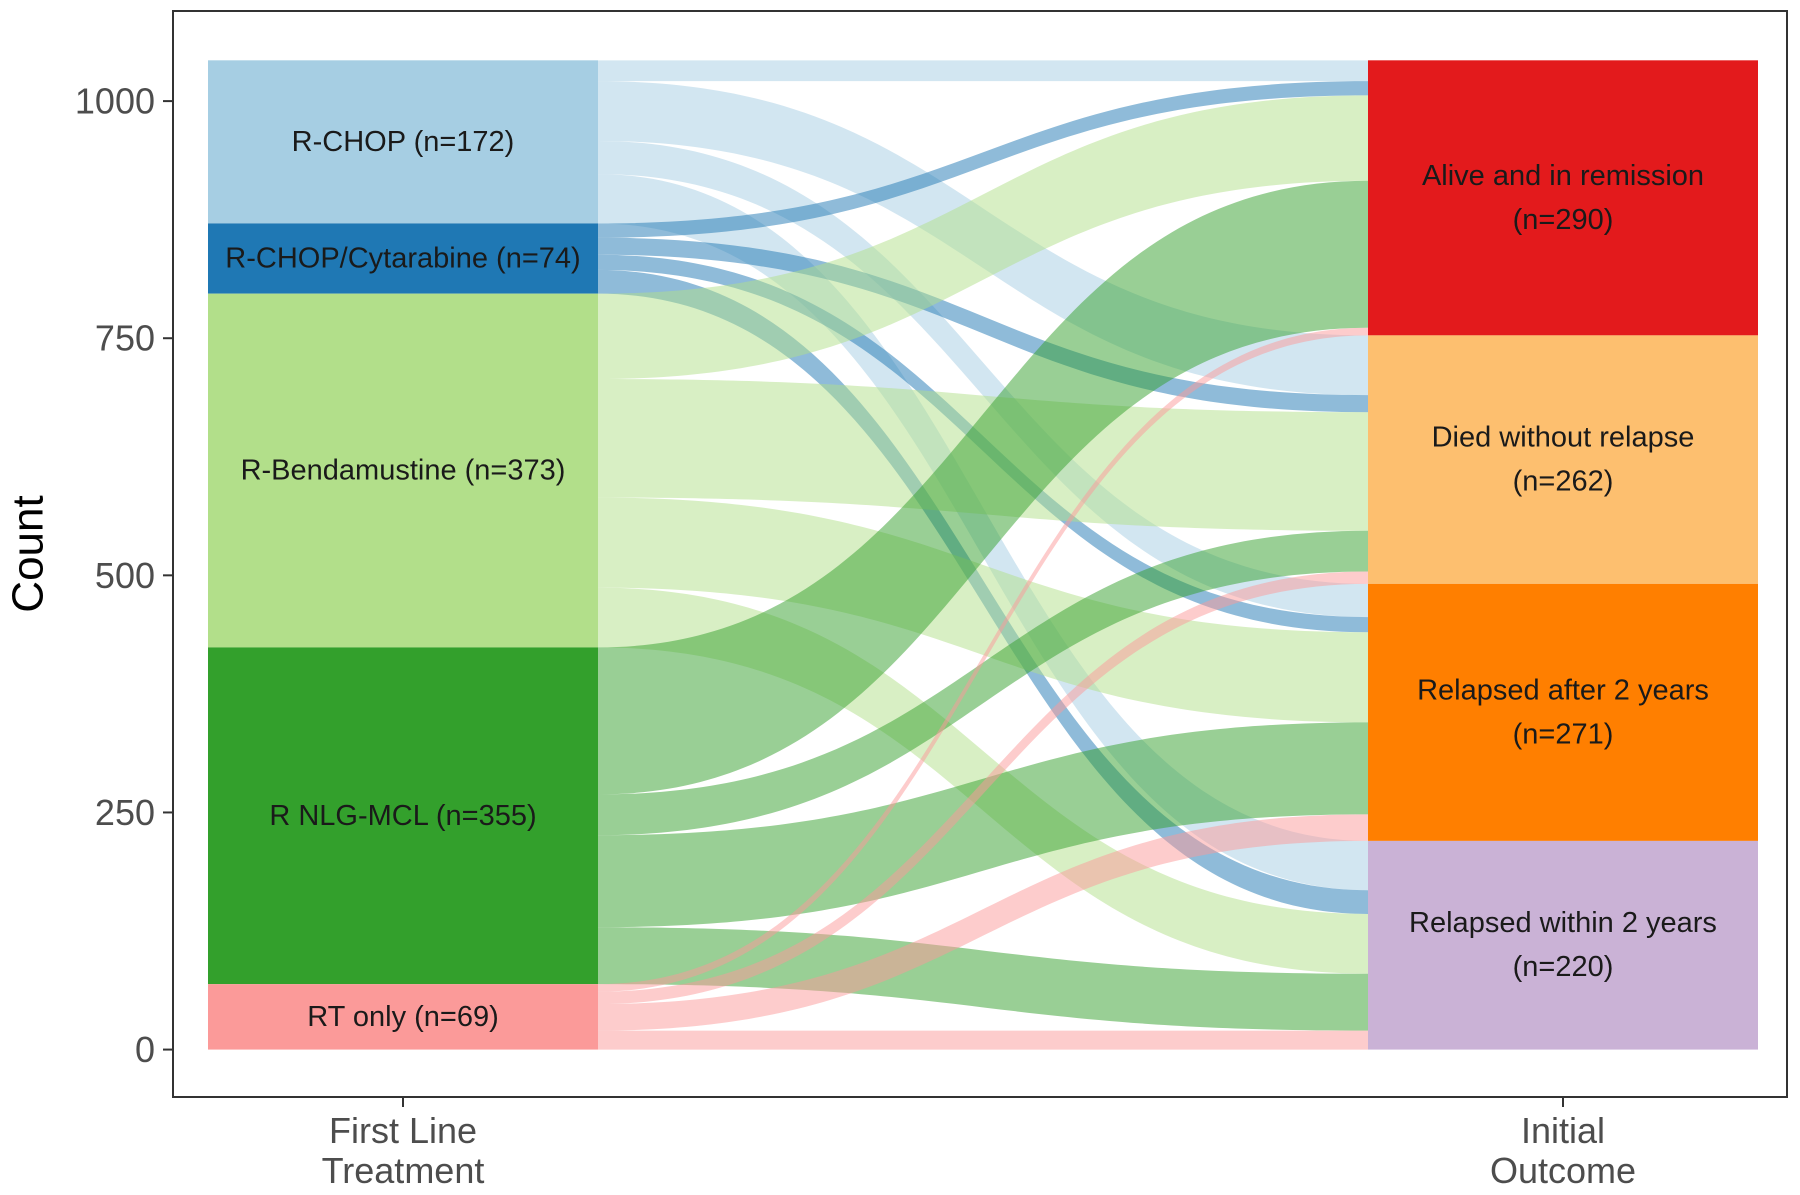 The image size is (1800, 1195). What do you see at coordinates (1563, 176) in the screenshot?
I see `right-node-label-alive-and-in-remission-line-1: Alive and in remission` at bounding box center [1563, 176].